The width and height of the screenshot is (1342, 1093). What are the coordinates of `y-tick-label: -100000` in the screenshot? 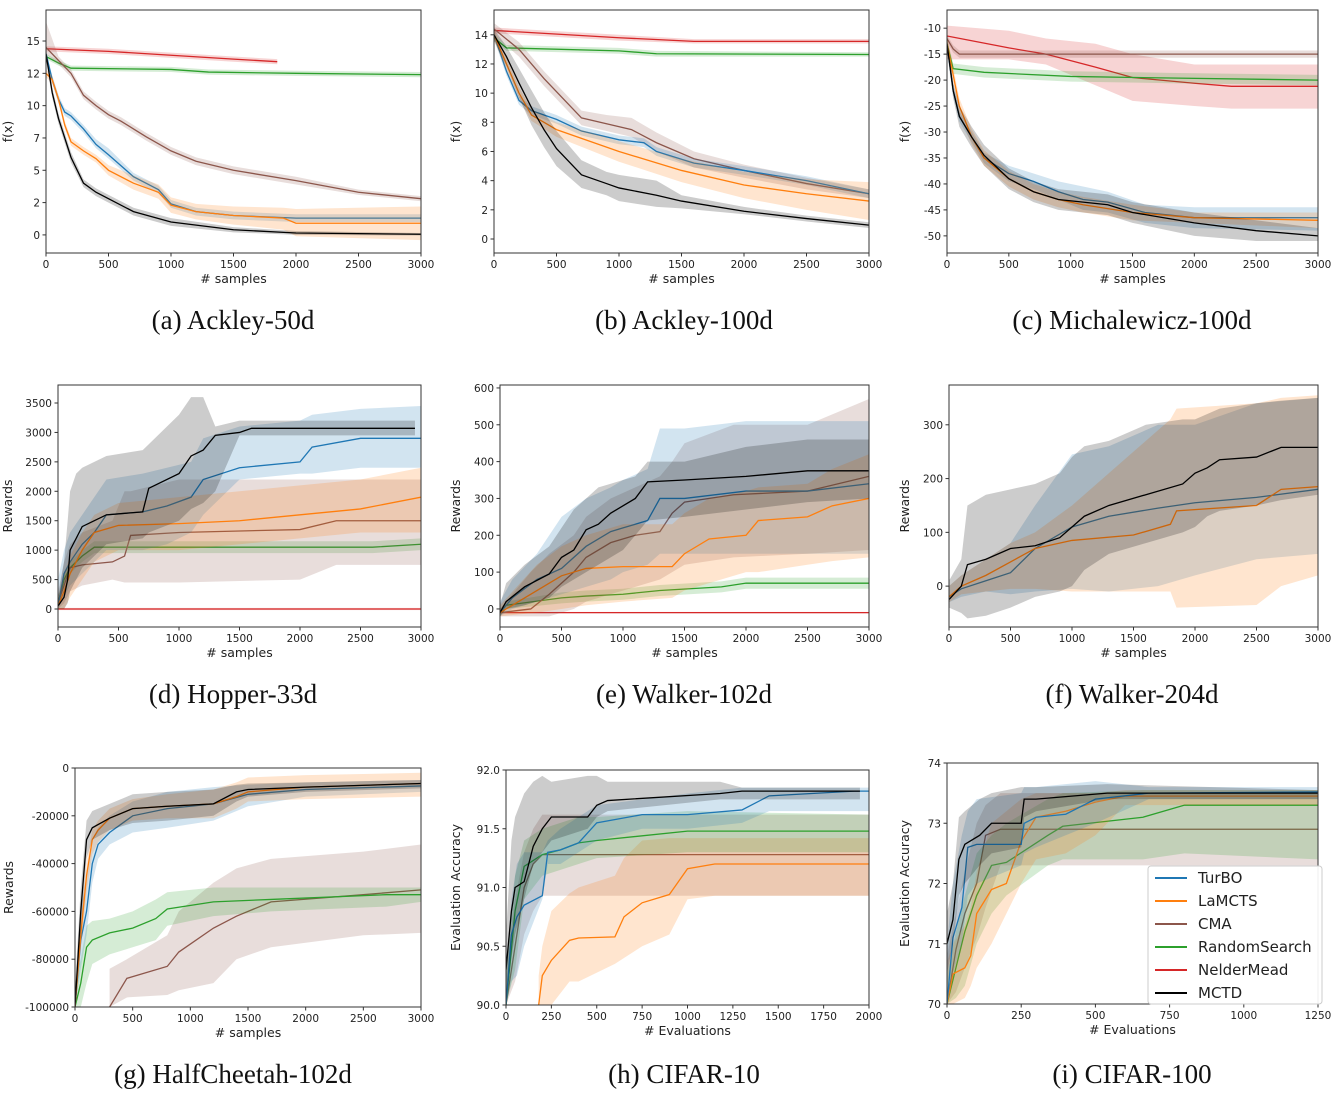 It's located at (47, 1008).